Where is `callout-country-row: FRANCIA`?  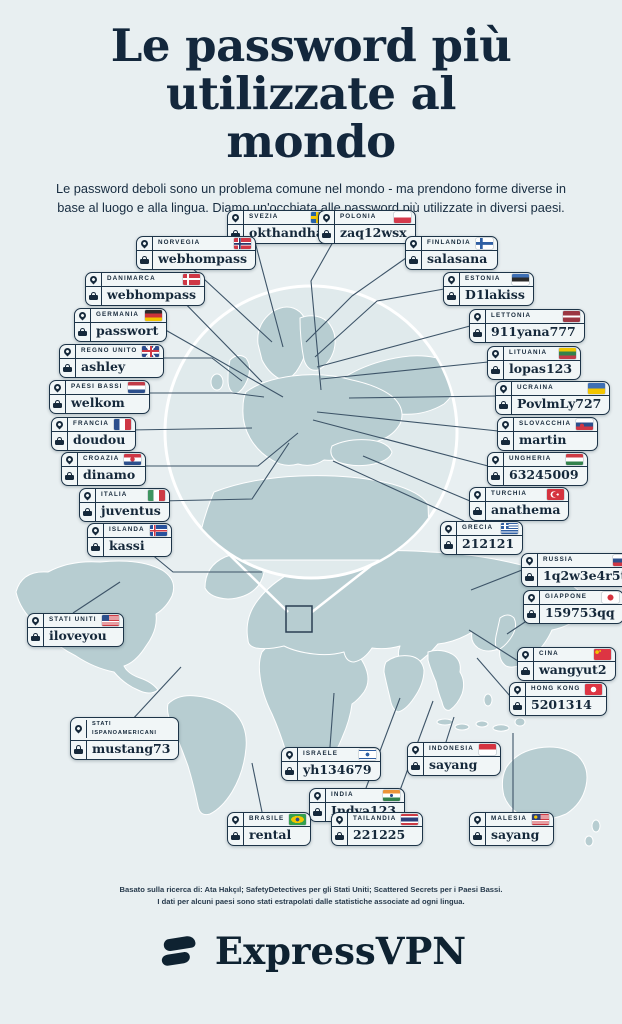 callout-country-row: FRANCIA is located at coordinates (94, 425).